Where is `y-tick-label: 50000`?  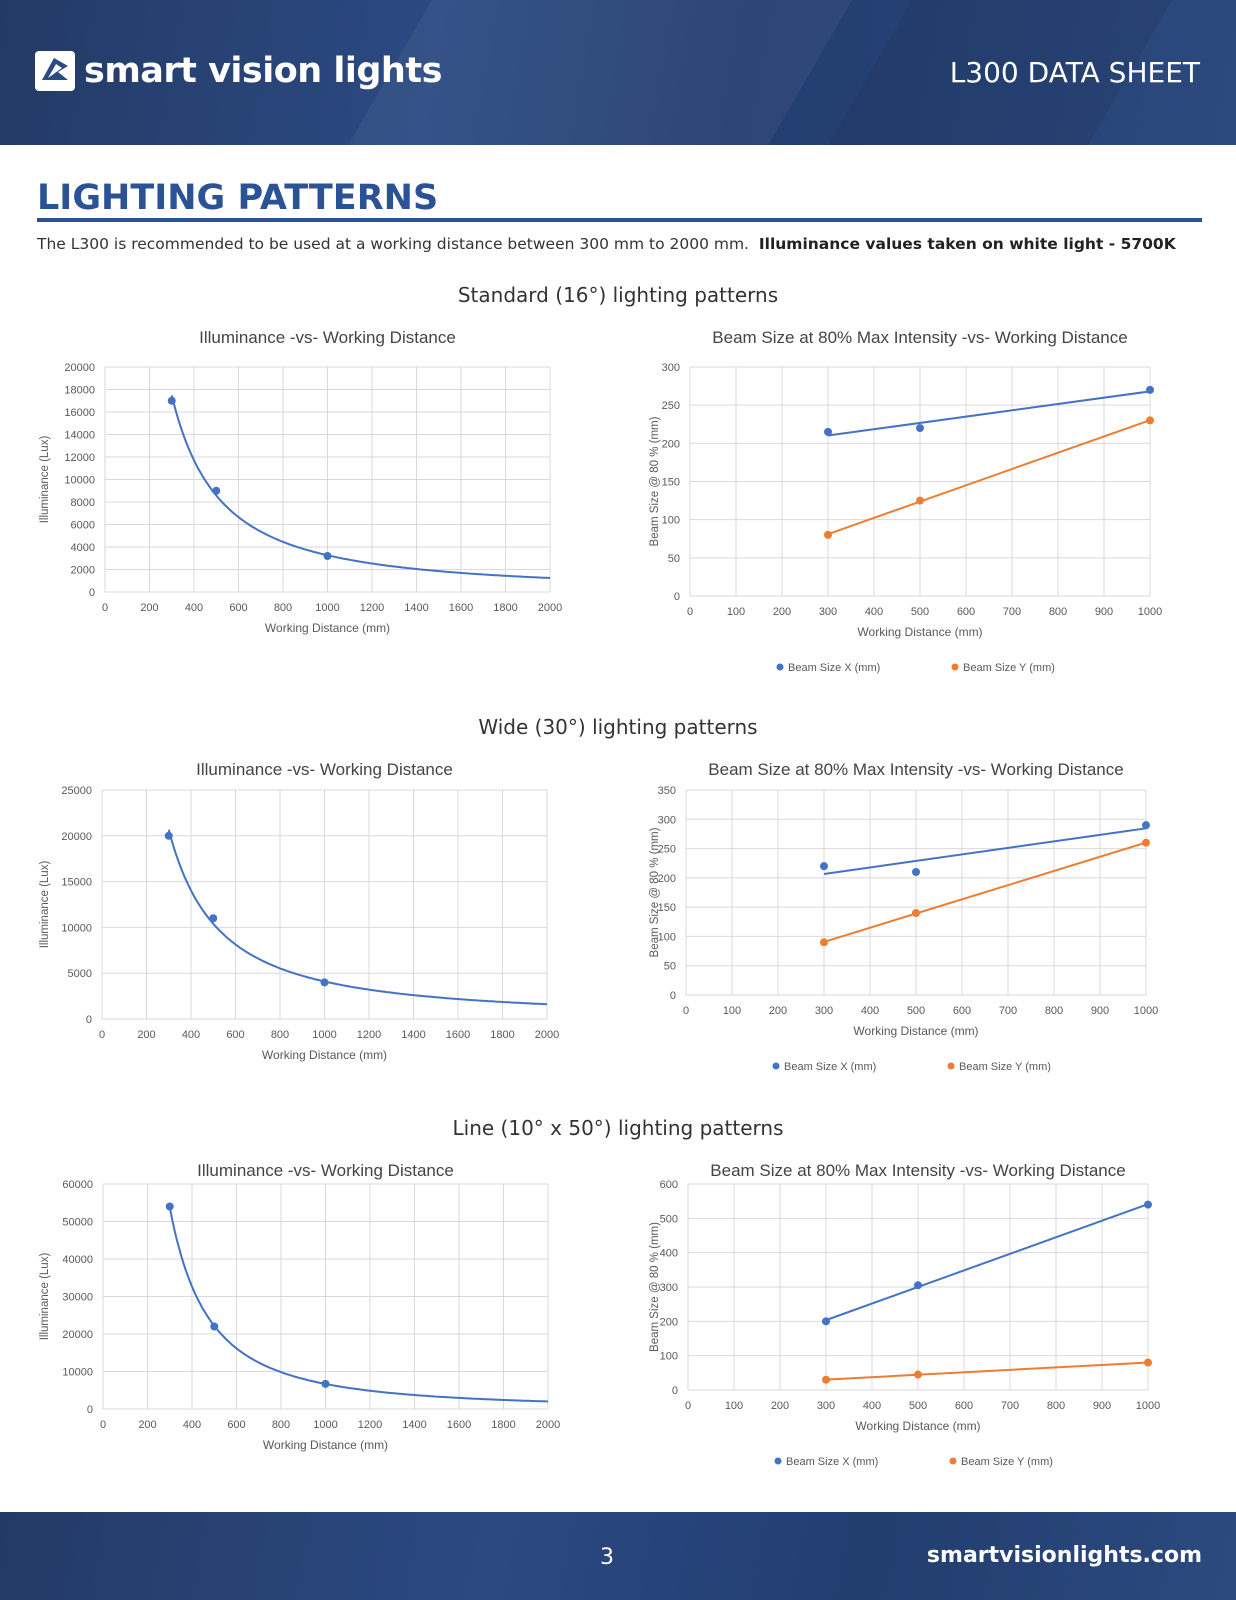 y-tick-label: 50000 is located at coordinates (77, 1223).